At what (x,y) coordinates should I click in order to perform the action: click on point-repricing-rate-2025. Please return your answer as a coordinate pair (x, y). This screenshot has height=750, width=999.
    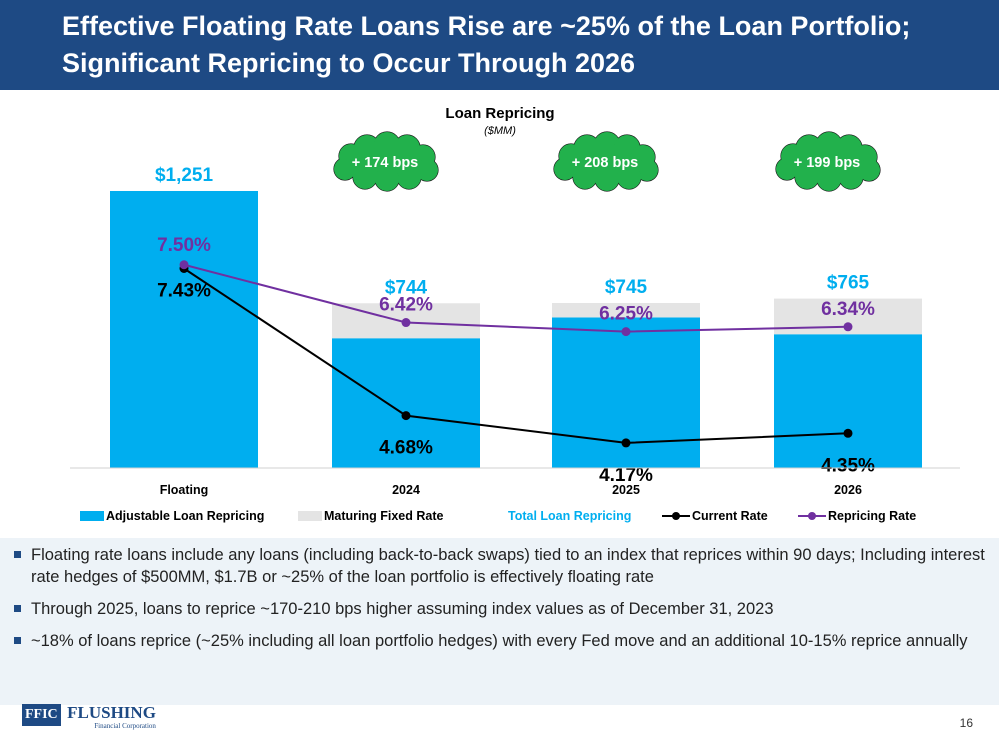
    Looking at the image, I should click on (626, 332).